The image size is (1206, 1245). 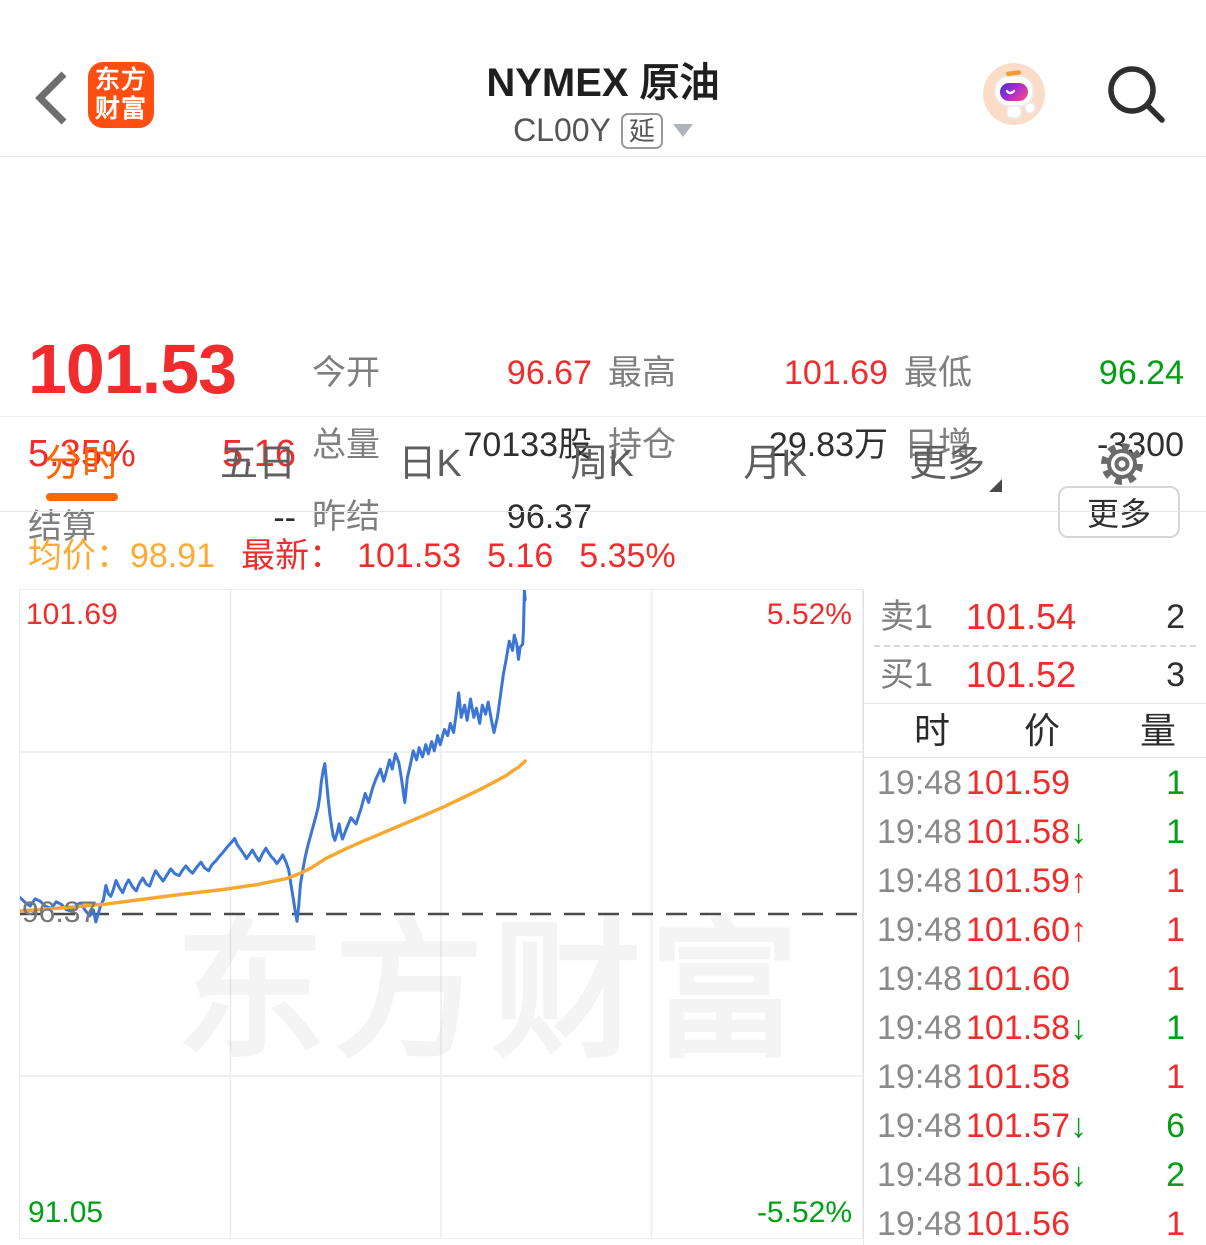 What do you see at coordinates (682, 130) in the screenshot?
I see `chevron-down-icon` at bounding box center [682, 130].